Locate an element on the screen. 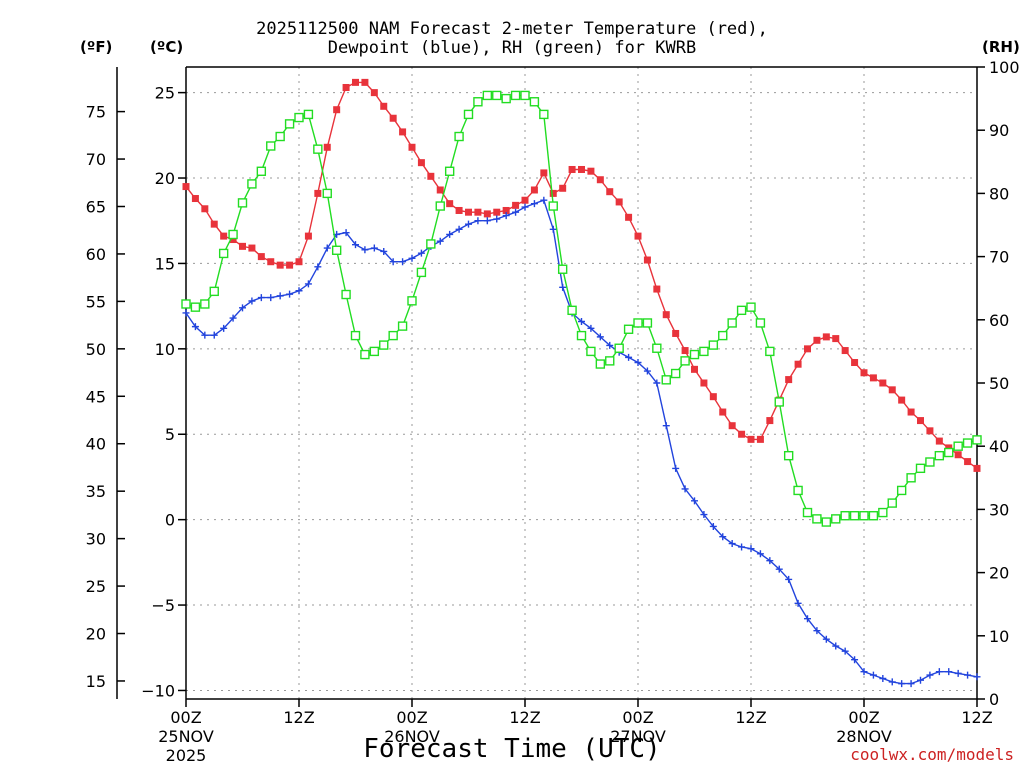  rh-tick-label: 10 is located at coordinates (999, 636).